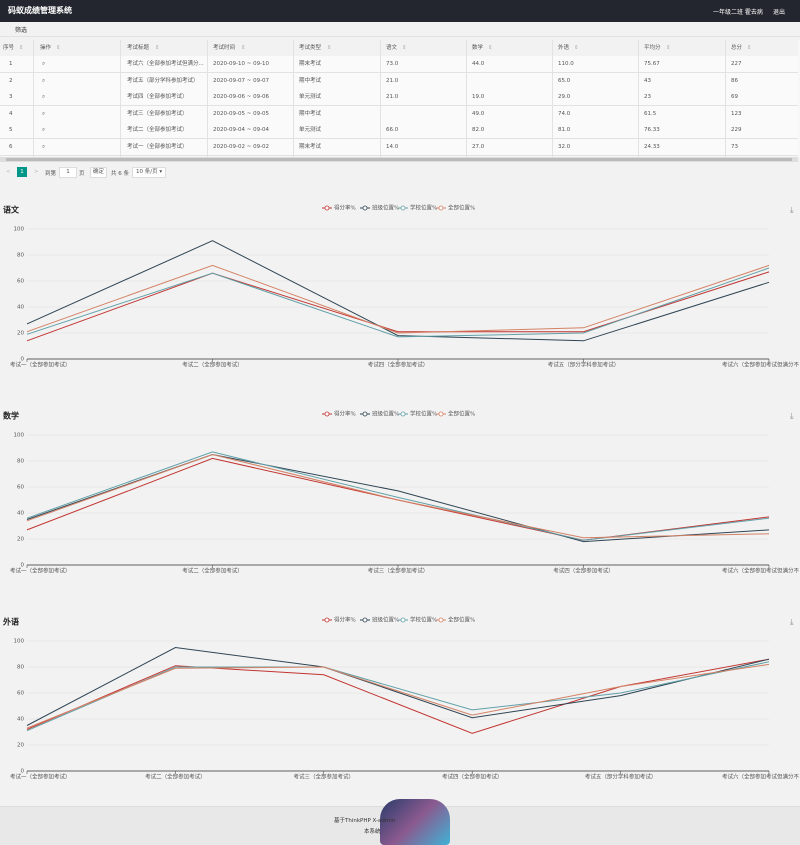  What do you see at coordinates (157, 130) in the screenshot?
I see `cell: 考试二（全部参加考试）` at bounding box center [157, 130].